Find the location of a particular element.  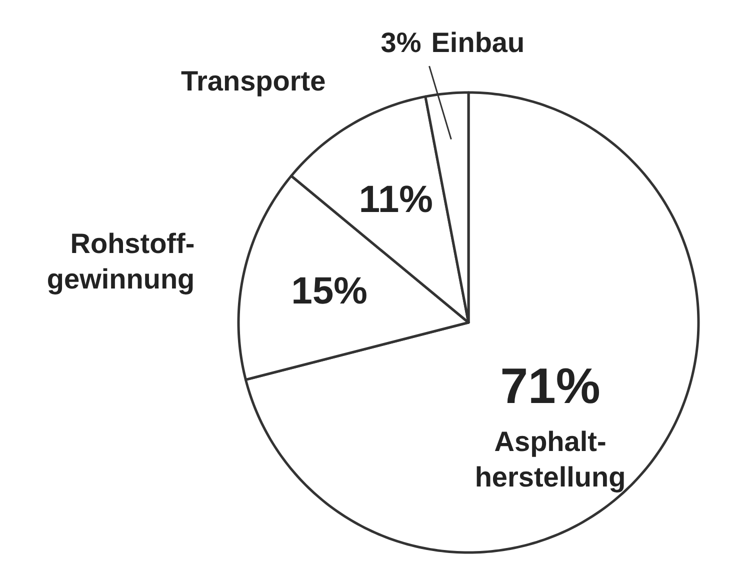

slice-label: Rohstoff- gewinnung is located at coordinates (120, 261).